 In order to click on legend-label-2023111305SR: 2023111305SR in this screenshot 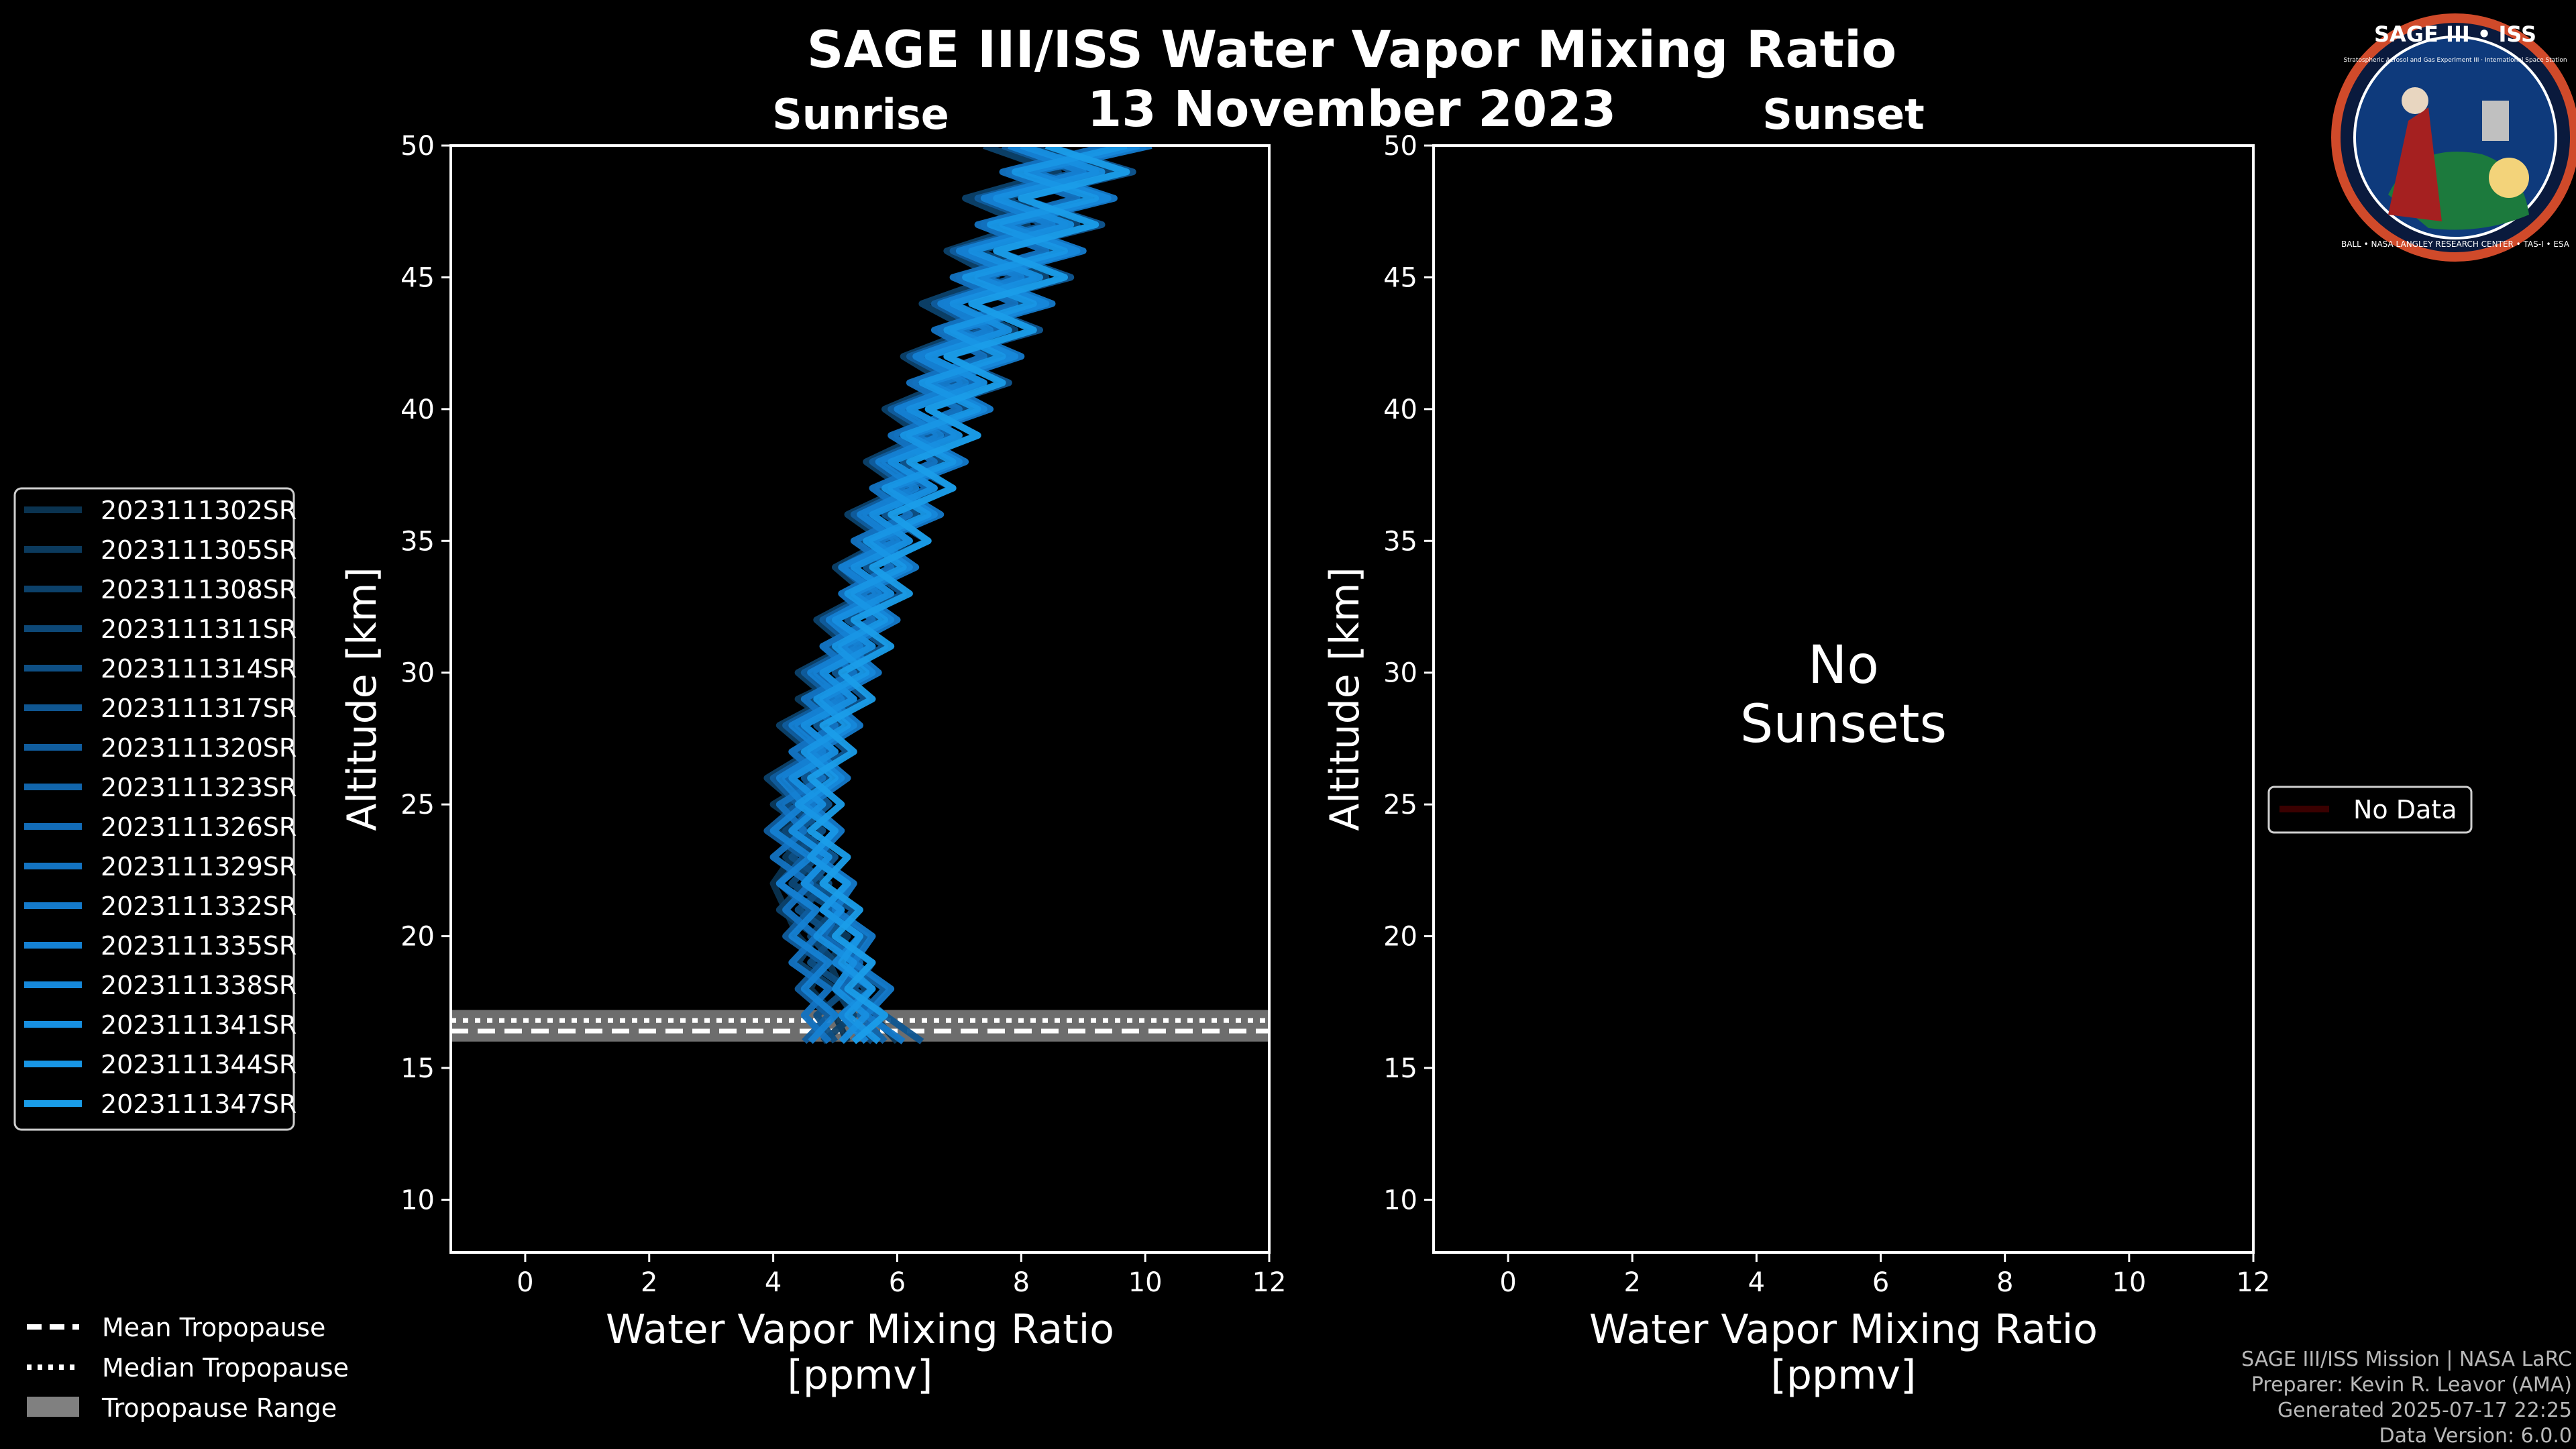, I will do `click(199, 550)`.